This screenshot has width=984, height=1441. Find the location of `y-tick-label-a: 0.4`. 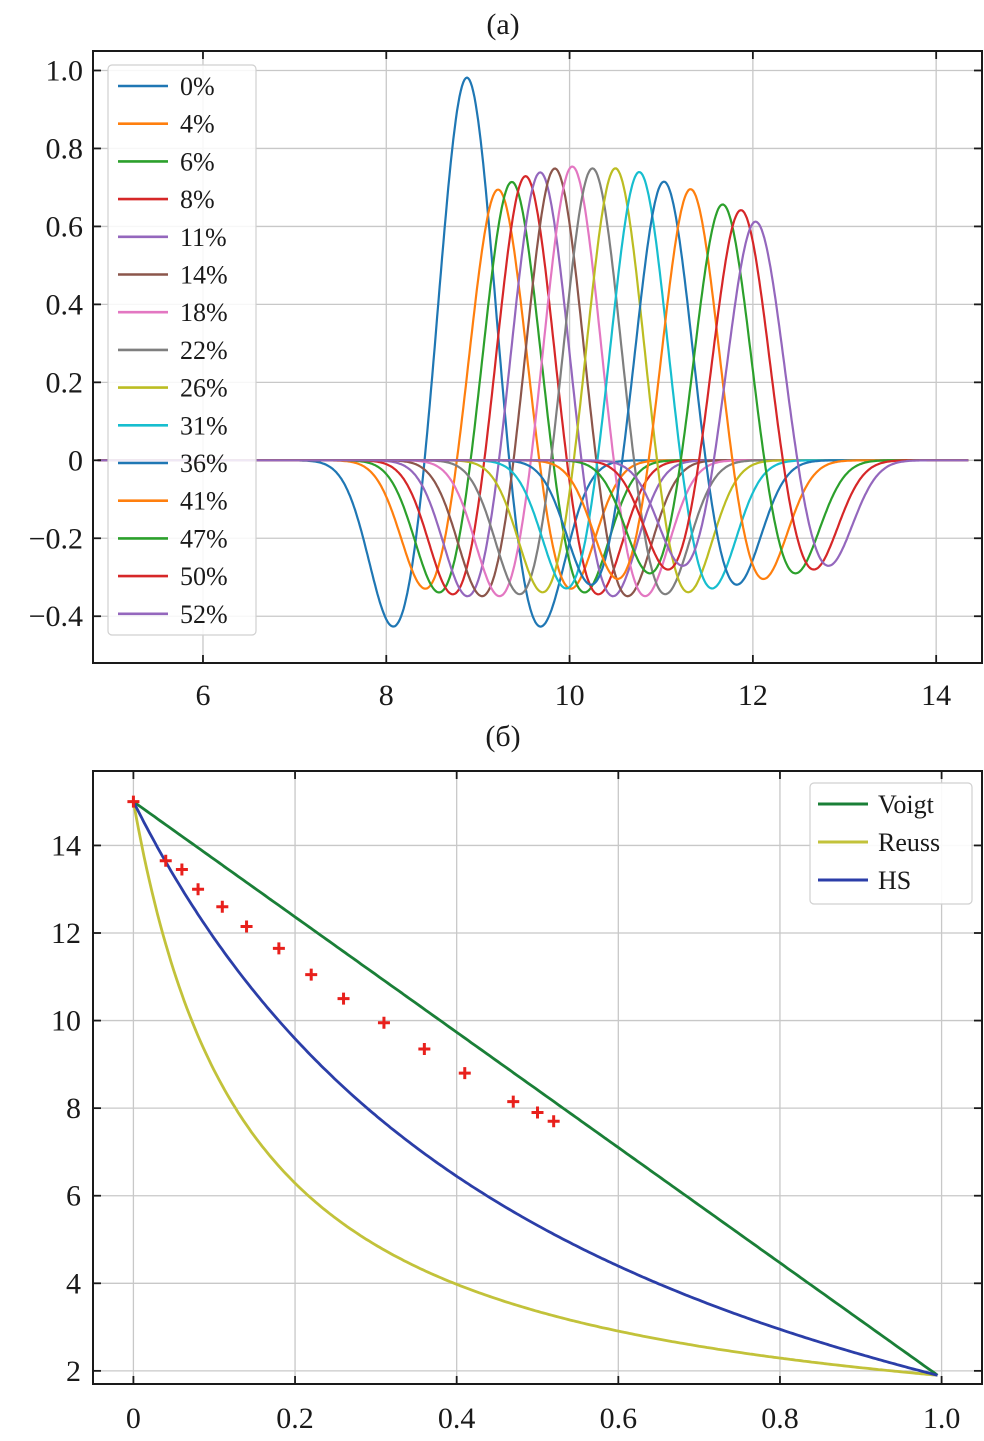

y-tick-label-a: 0.4 is located at coordinates (65, 304).